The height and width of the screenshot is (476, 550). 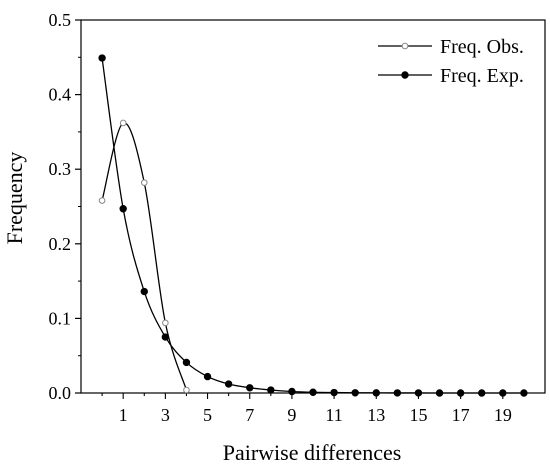 What do you see at coordinates (60, 169) in the screenshot?
I see `y-tick-label: 0.3` at bounding box center [60, 169].